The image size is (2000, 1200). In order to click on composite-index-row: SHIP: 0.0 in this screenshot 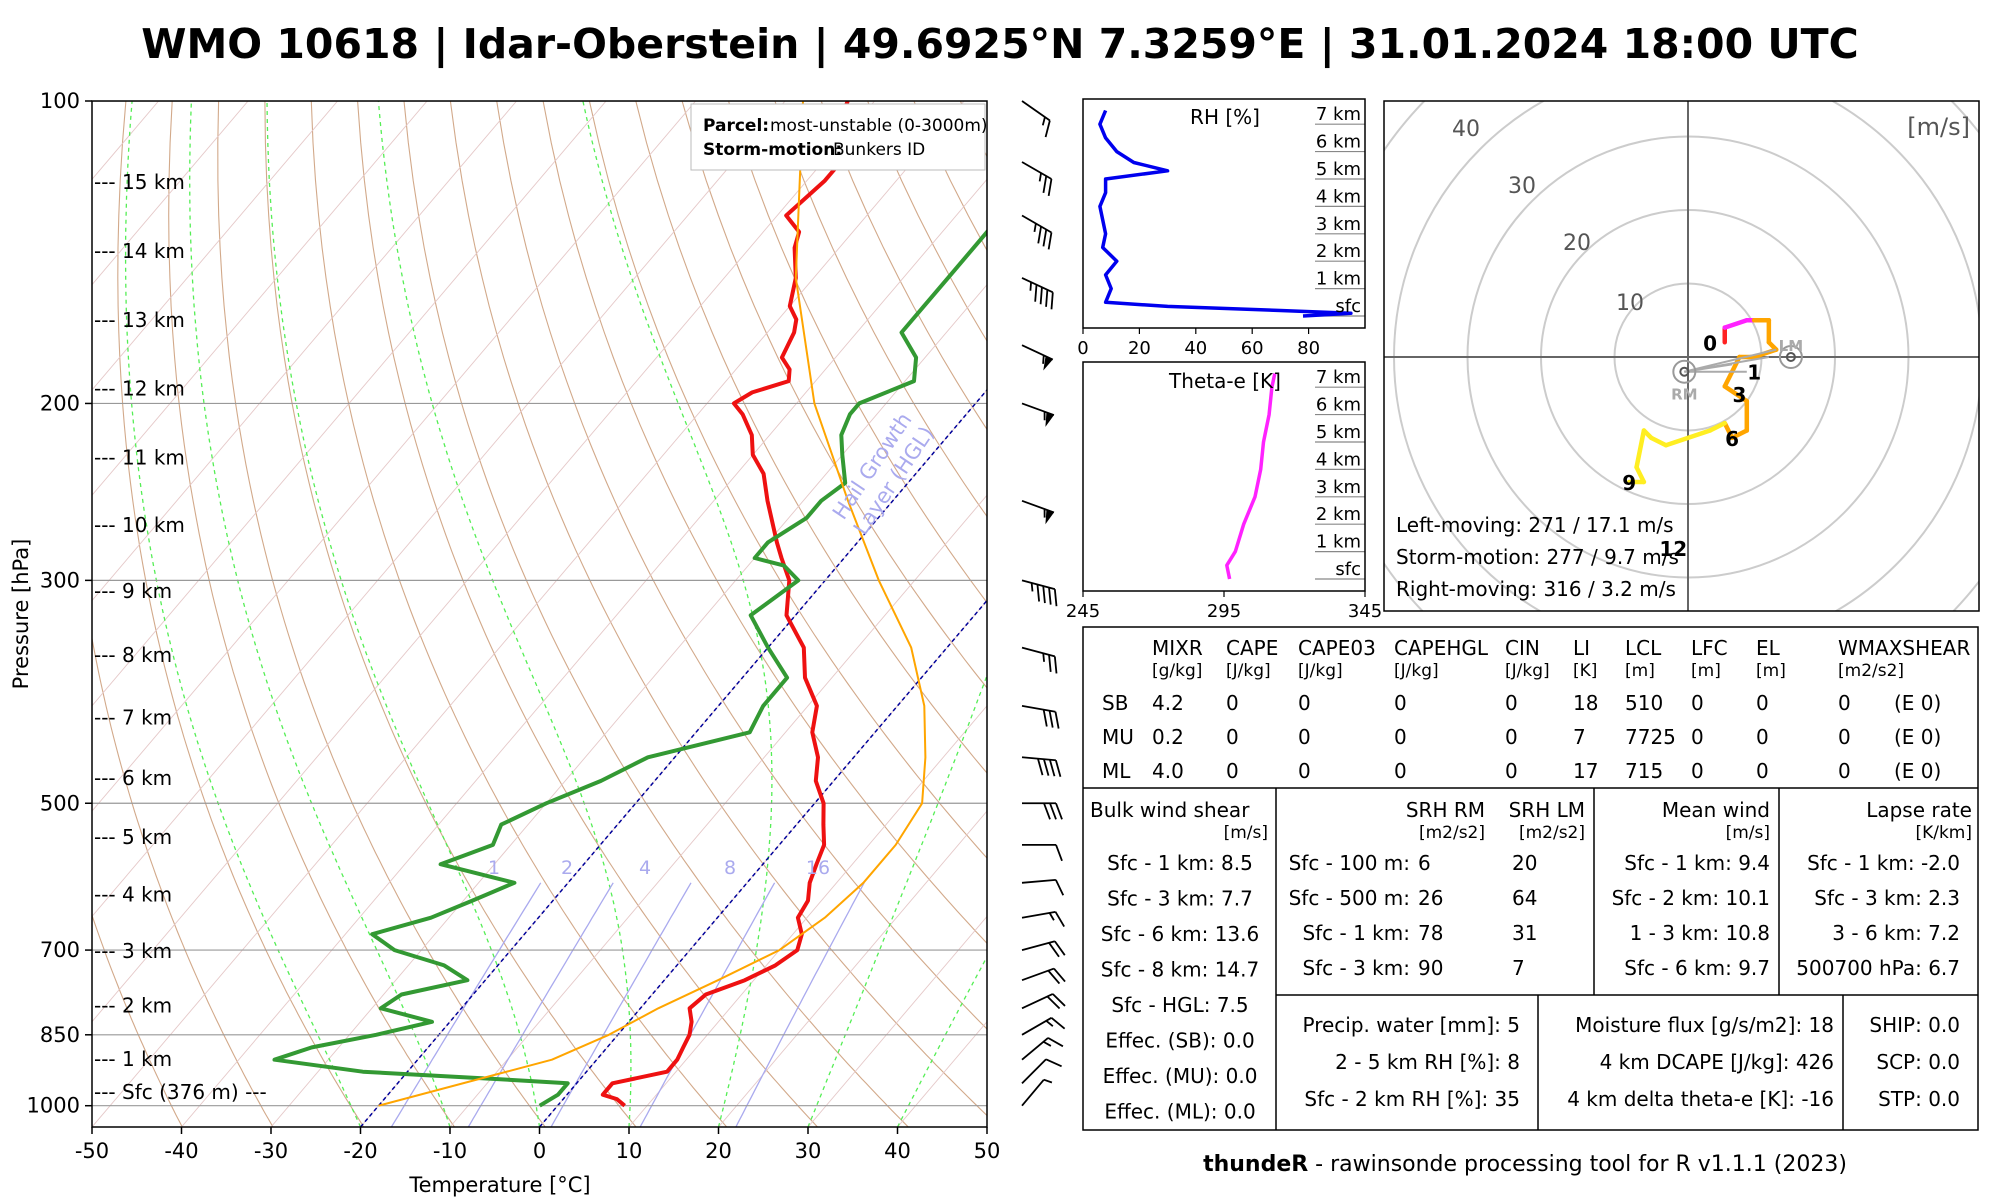, I will do `click(1914, 1025)`.